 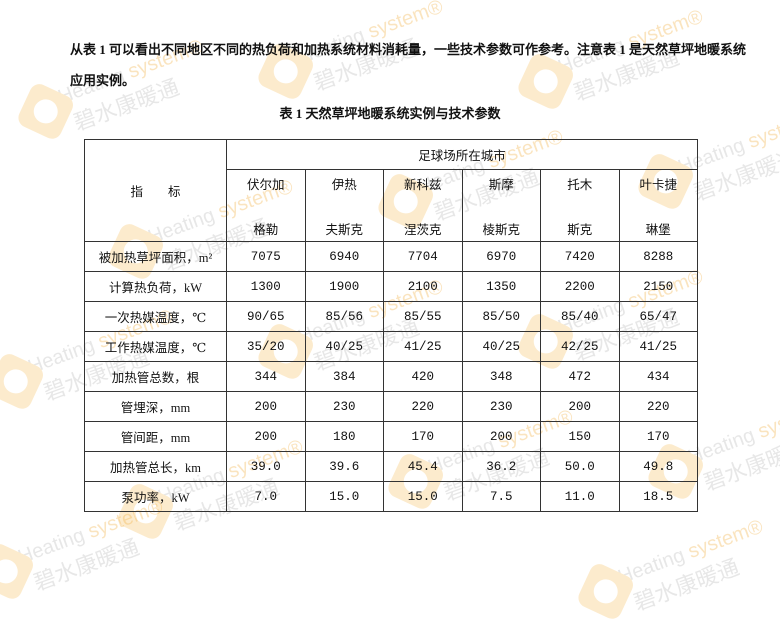 I want to click on city-name-line2: 斯克, so click(x=580, y=229).